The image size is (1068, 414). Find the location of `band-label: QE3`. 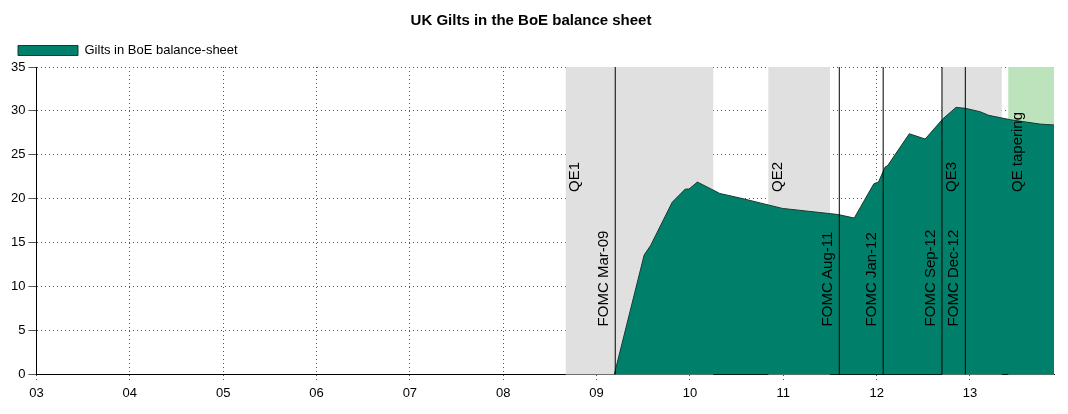

band-label: QE3 is located at coordinates (950, 176).